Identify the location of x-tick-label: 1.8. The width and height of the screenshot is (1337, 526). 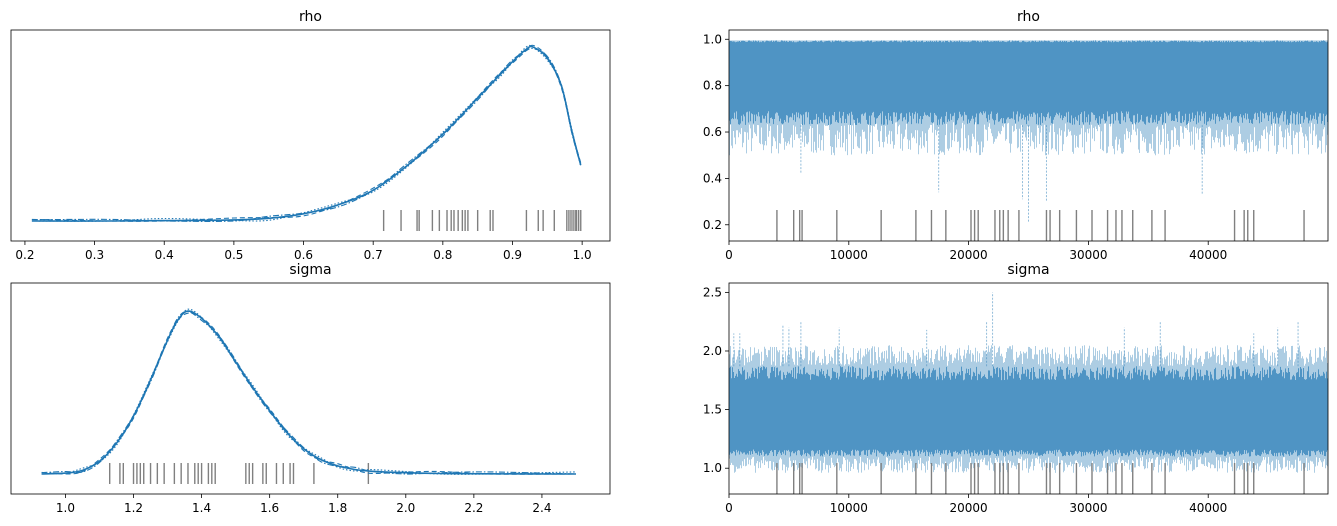
(337, 508).